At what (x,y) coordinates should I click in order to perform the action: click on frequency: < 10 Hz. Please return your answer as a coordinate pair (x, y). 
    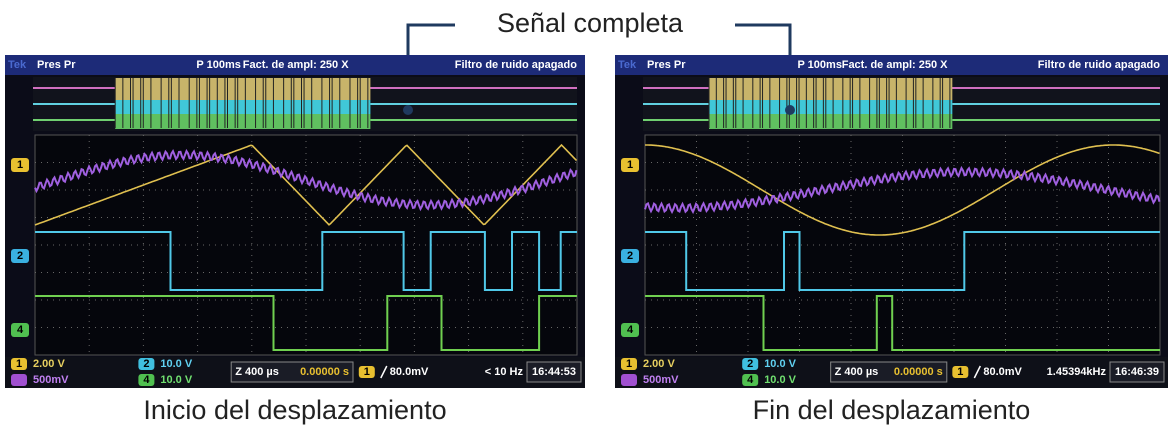
    Looking at the image, I should click on (504, 372).